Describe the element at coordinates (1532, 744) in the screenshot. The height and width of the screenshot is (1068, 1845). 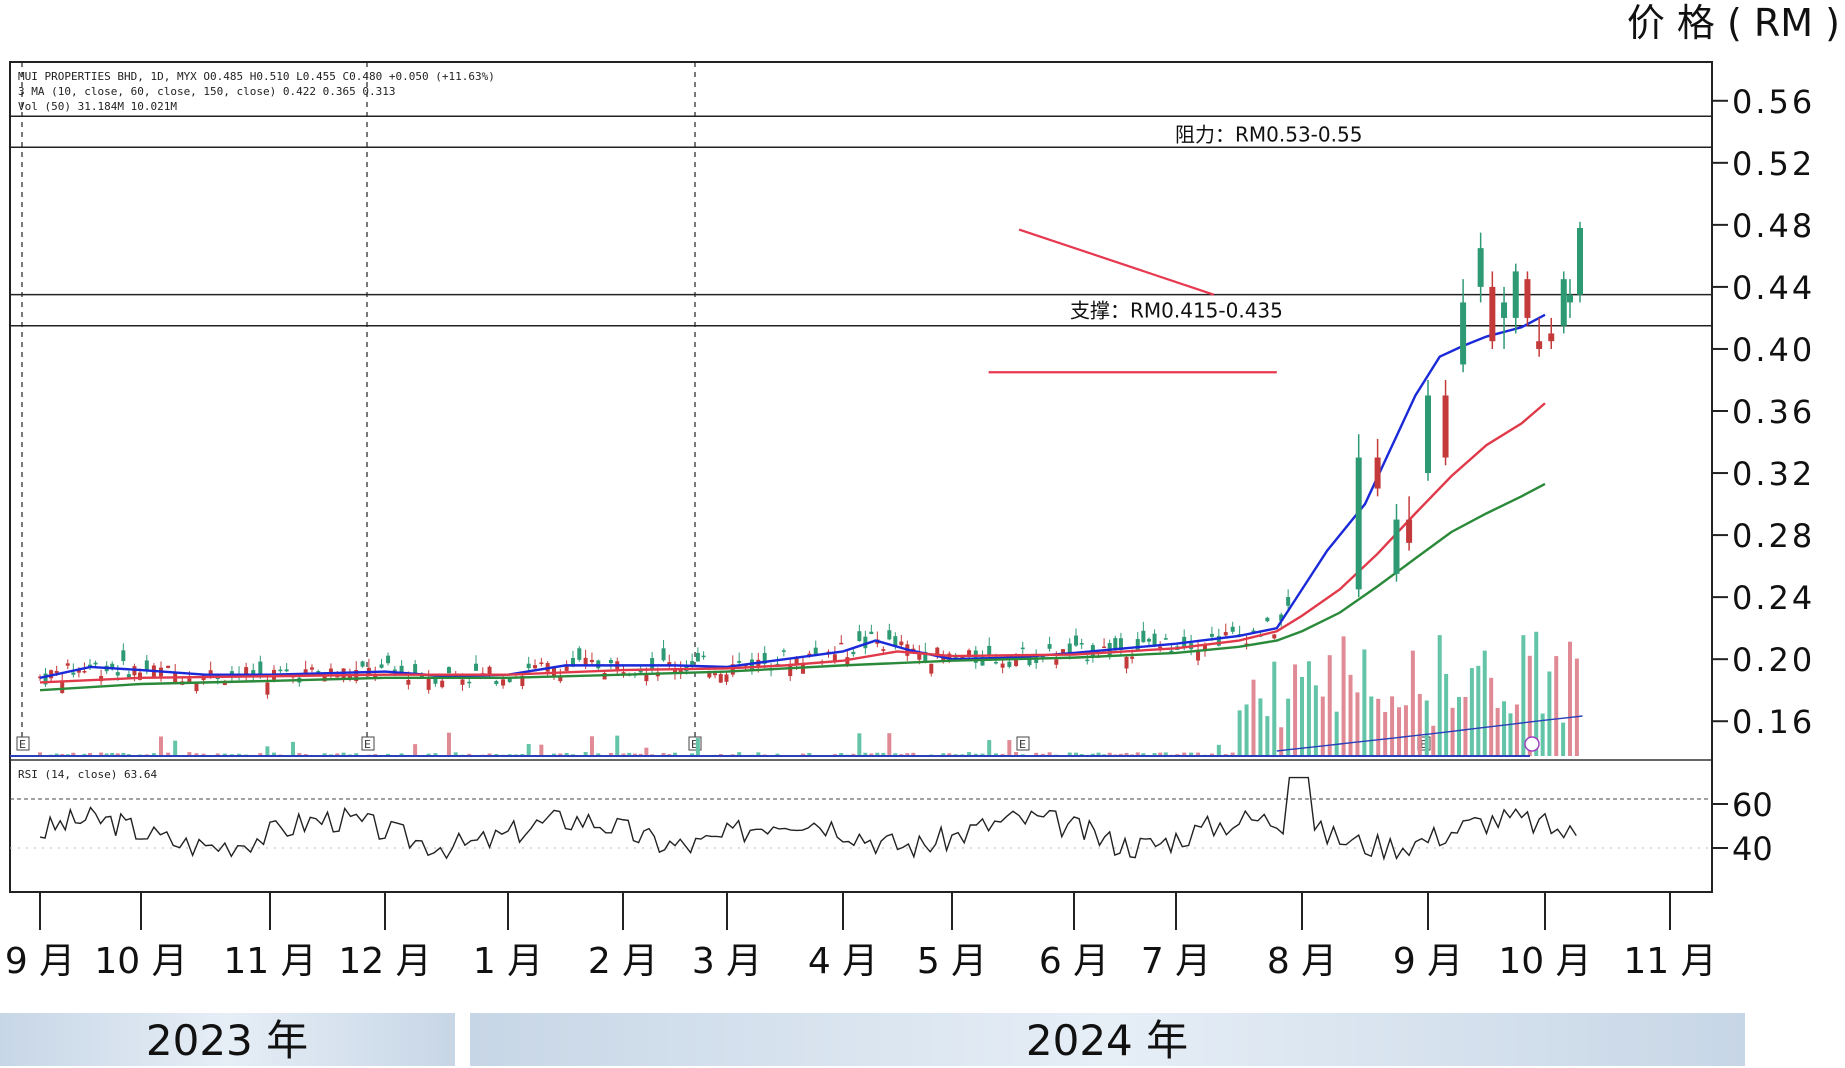
I see `dividend-marker` at that location.